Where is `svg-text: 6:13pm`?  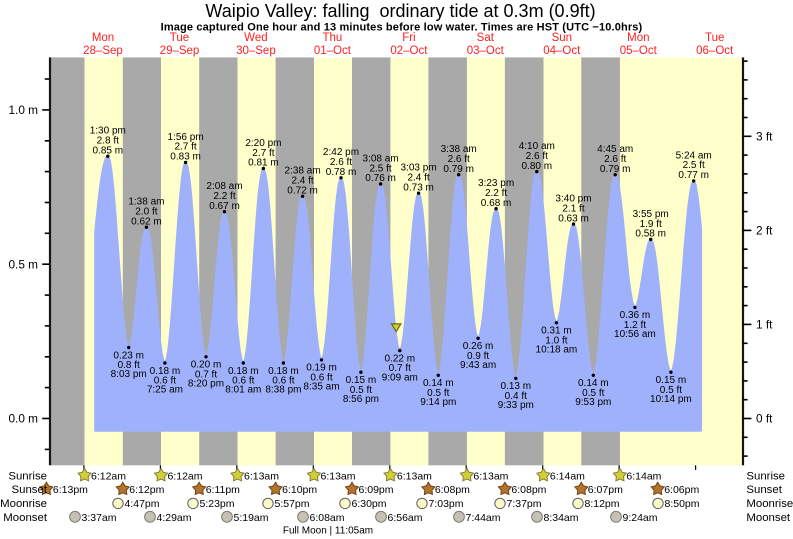 svg-text: 6:13pm is located at coordinates (70, 490).